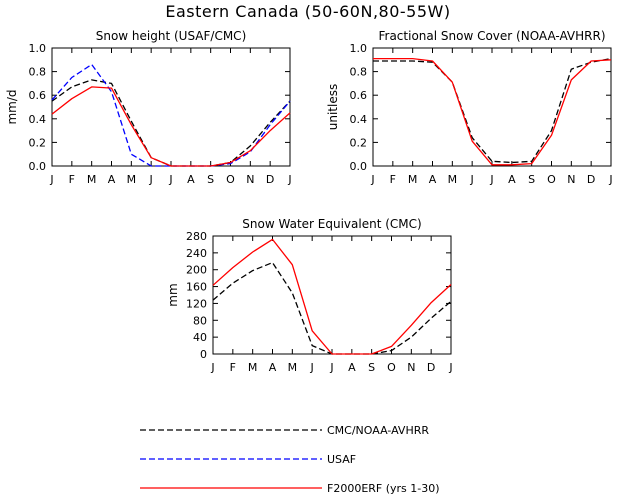 The image size is (617, 499). What do you see at coordinates (196, 253) in the screenshot?
I see `swe-ytick-label: 240` at bounding box center [196, 253].